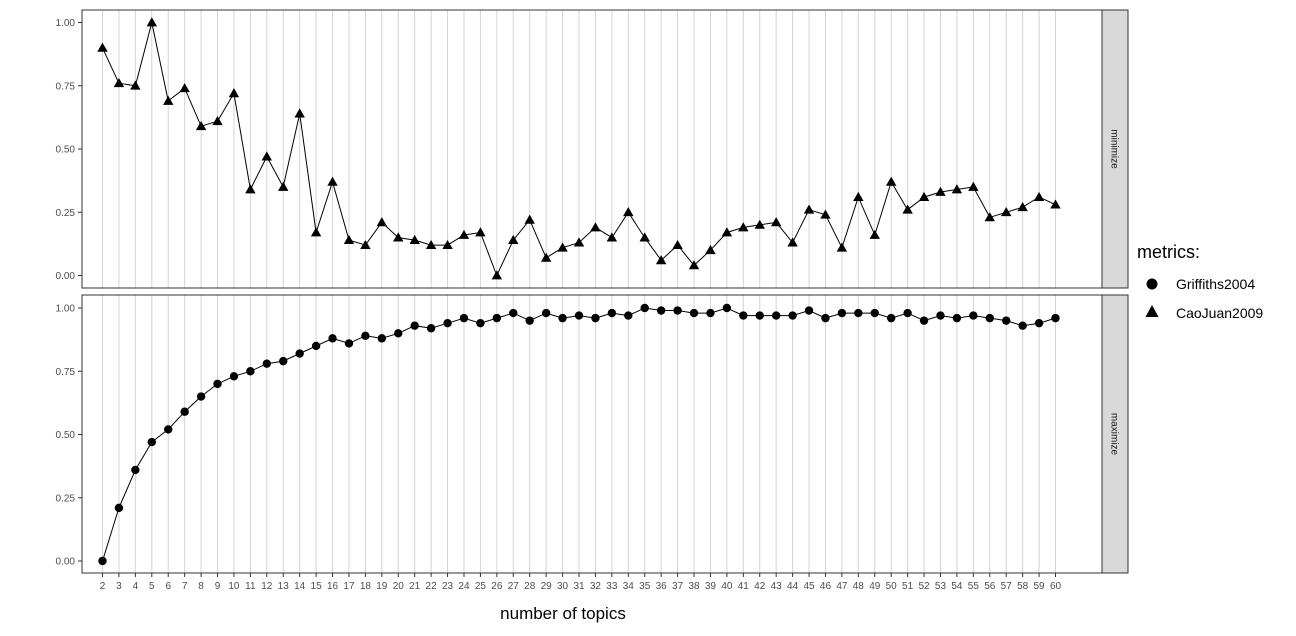 This screenshot has width=1296, height=636. What do you see at coordinates (66, 435) in the screenshot?
I see `y-tick-label: 0.50` at bounding box center [66, 435].